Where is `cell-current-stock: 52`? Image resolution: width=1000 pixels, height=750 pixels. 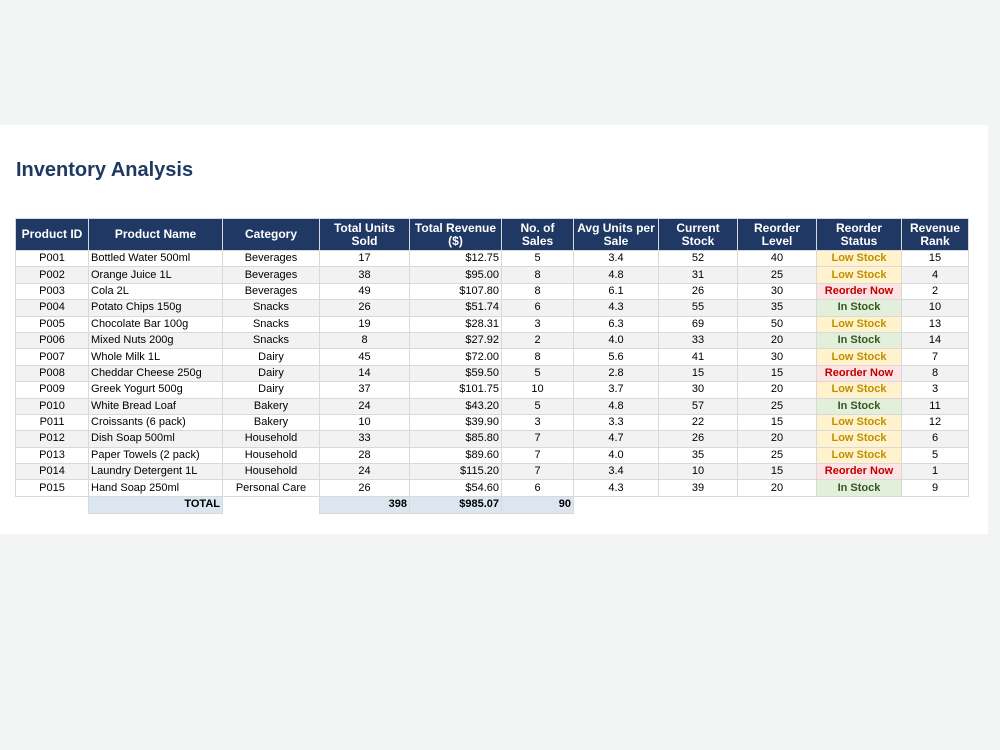 cell-current-stock: 52 is located at coordinates (698, 258).